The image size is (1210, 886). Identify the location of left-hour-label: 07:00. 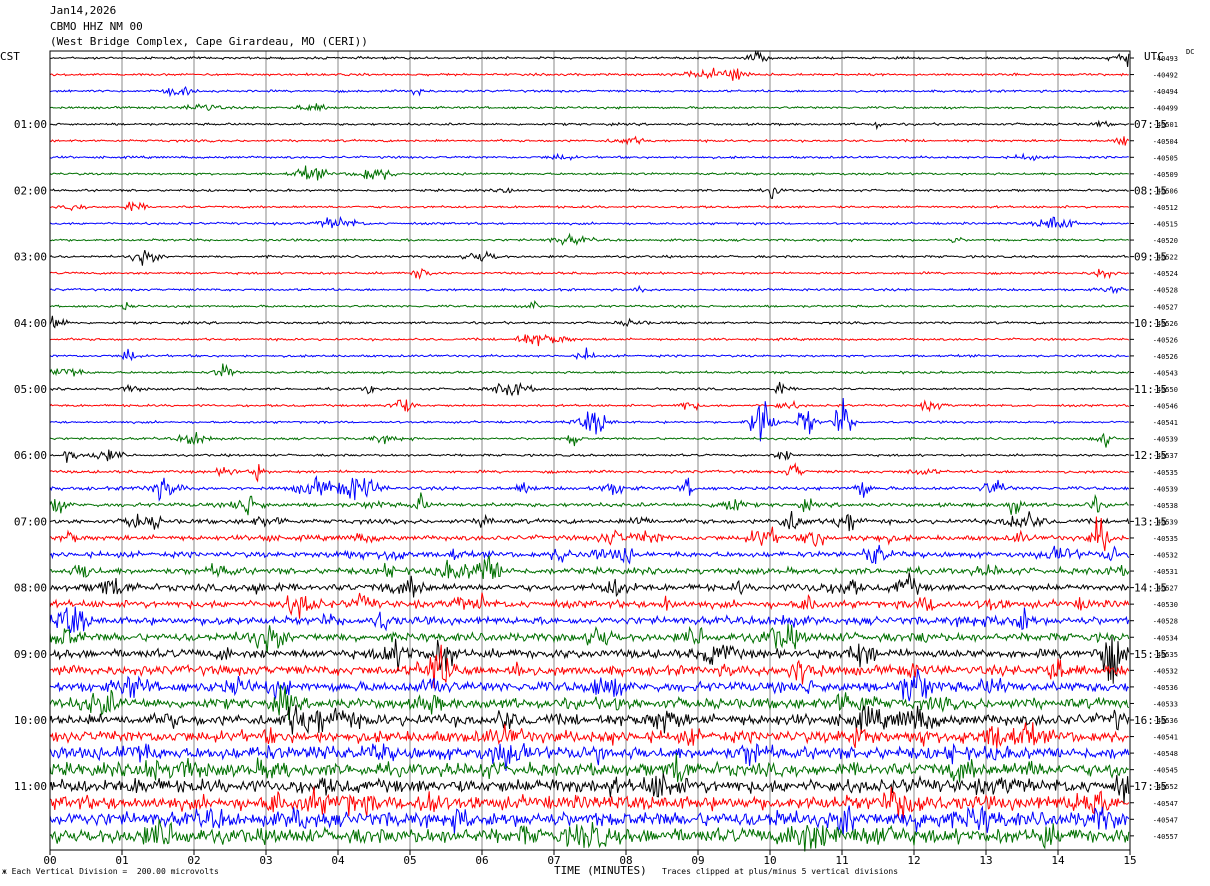
(30, 521).